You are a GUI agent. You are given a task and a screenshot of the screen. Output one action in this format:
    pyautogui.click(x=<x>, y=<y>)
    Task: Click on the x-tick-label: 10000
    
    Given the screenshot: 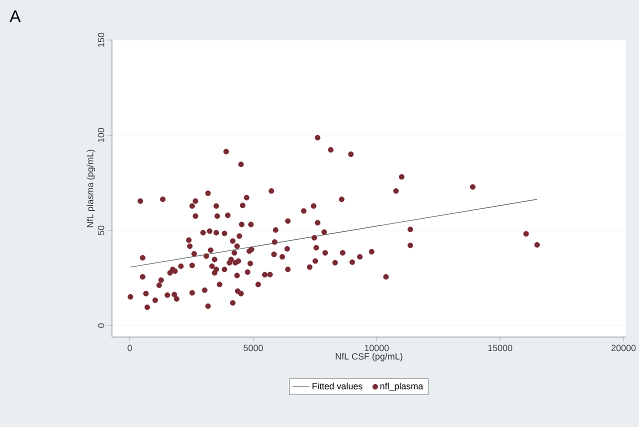 What is the action you would take?
    pyautogui.click(x=376, y=348)
    